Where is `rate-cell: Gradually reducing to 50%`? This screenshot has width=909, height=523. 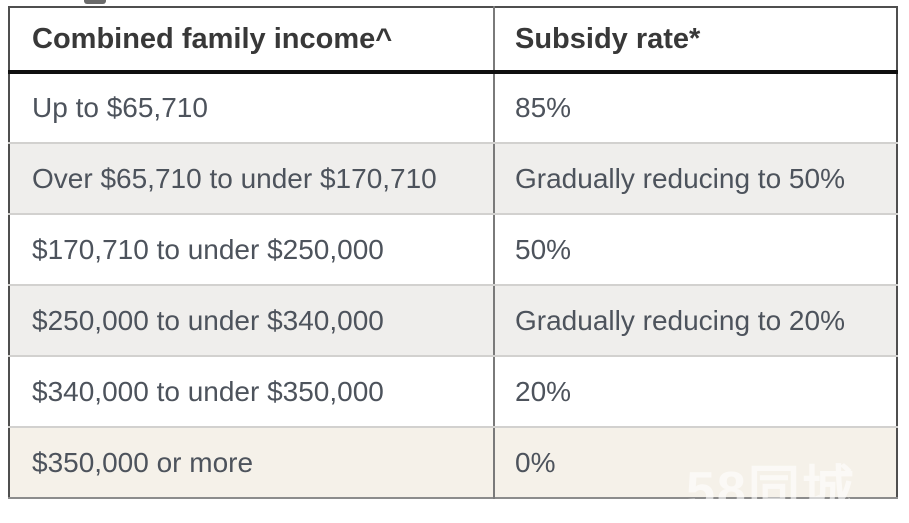
rate-cell: Gradually reducing to 50% is located at coordinates (695, 179).